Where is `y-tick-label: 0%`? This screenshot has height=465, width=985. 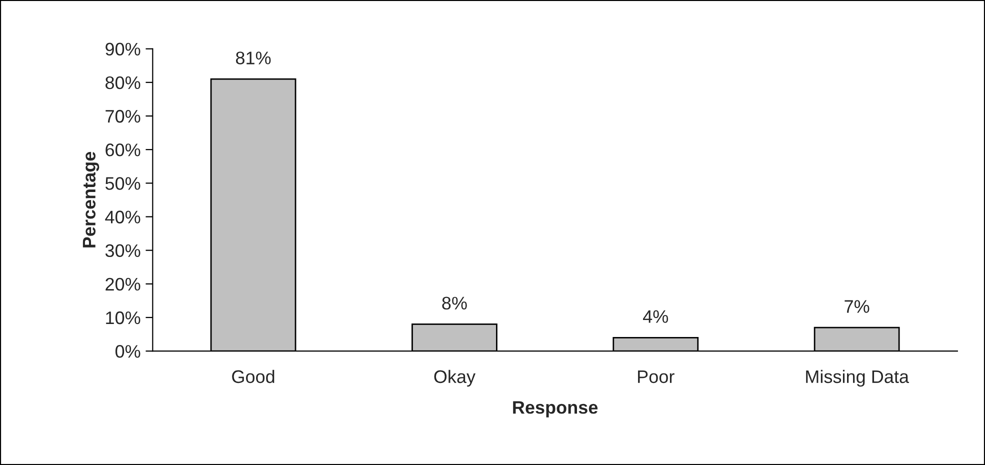
y-tick-label: 0% is located at coordinates (127, 351).